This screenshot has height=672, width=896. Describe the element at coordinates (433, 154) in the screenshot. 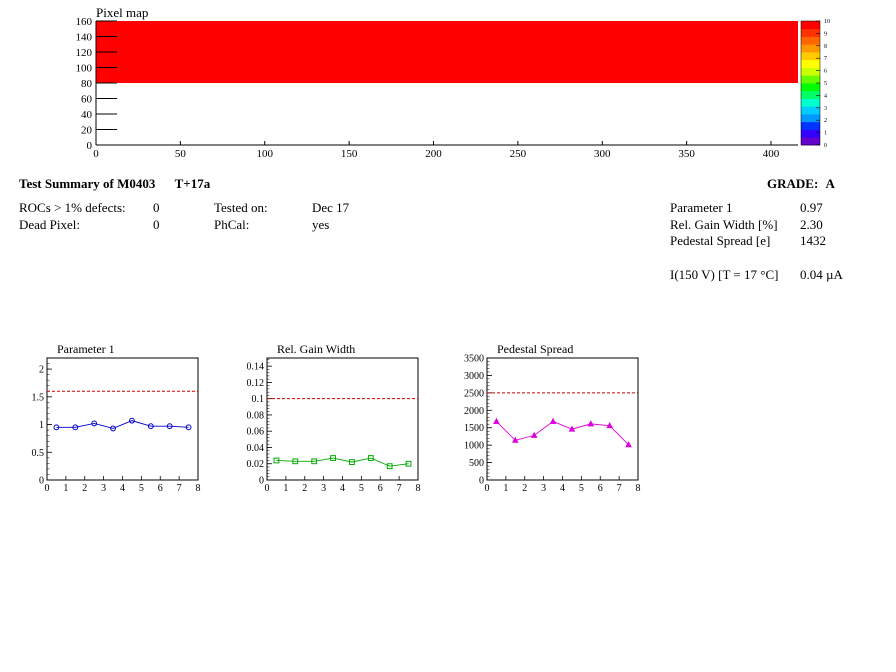

I see `pixel-map-x-tick-label: 200` at that location.